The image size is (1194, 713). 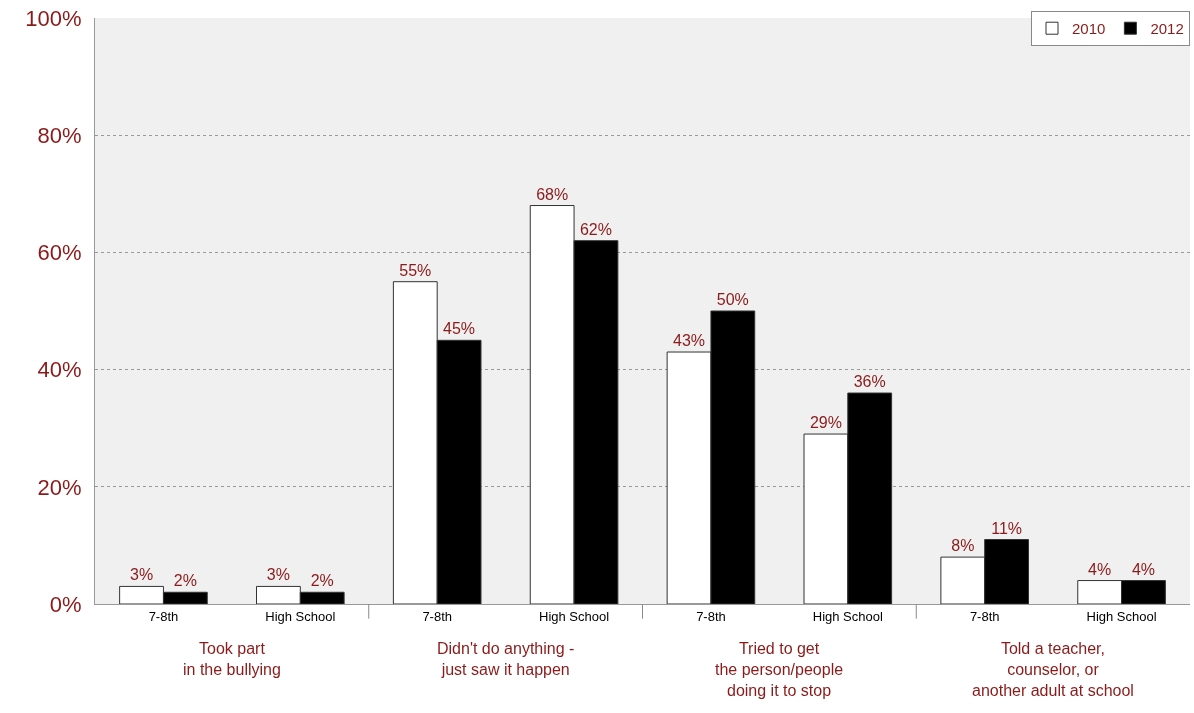 What do you see at coordinates (65, 604) in the screenshot?
I see `y-tick-label: 0%` at bounding box center [65, 604].